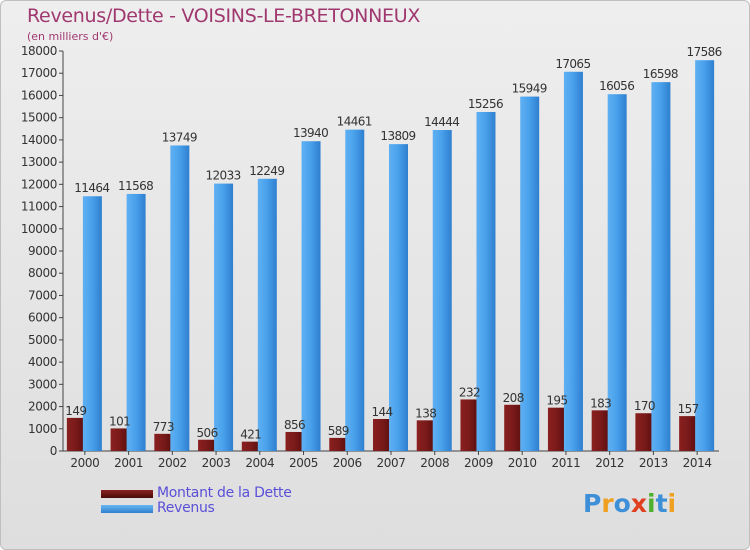  Describe the element at coordinates (704, 52) in the screenshot. I see `data-label-revenus: 17586` at that location.